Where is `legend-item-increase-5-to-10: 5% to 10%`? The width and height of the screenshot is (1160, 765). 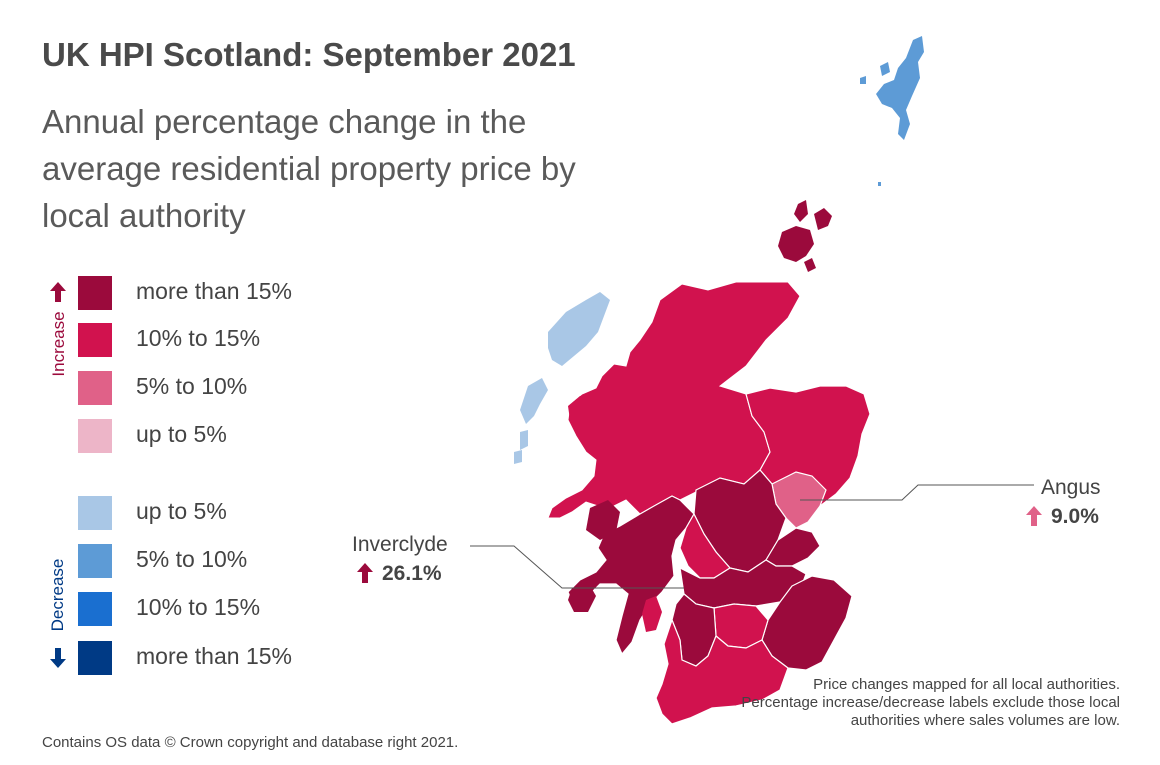 legend-item-increase-5-to-10: 5% to 10% is located at coordinates (208, 388).